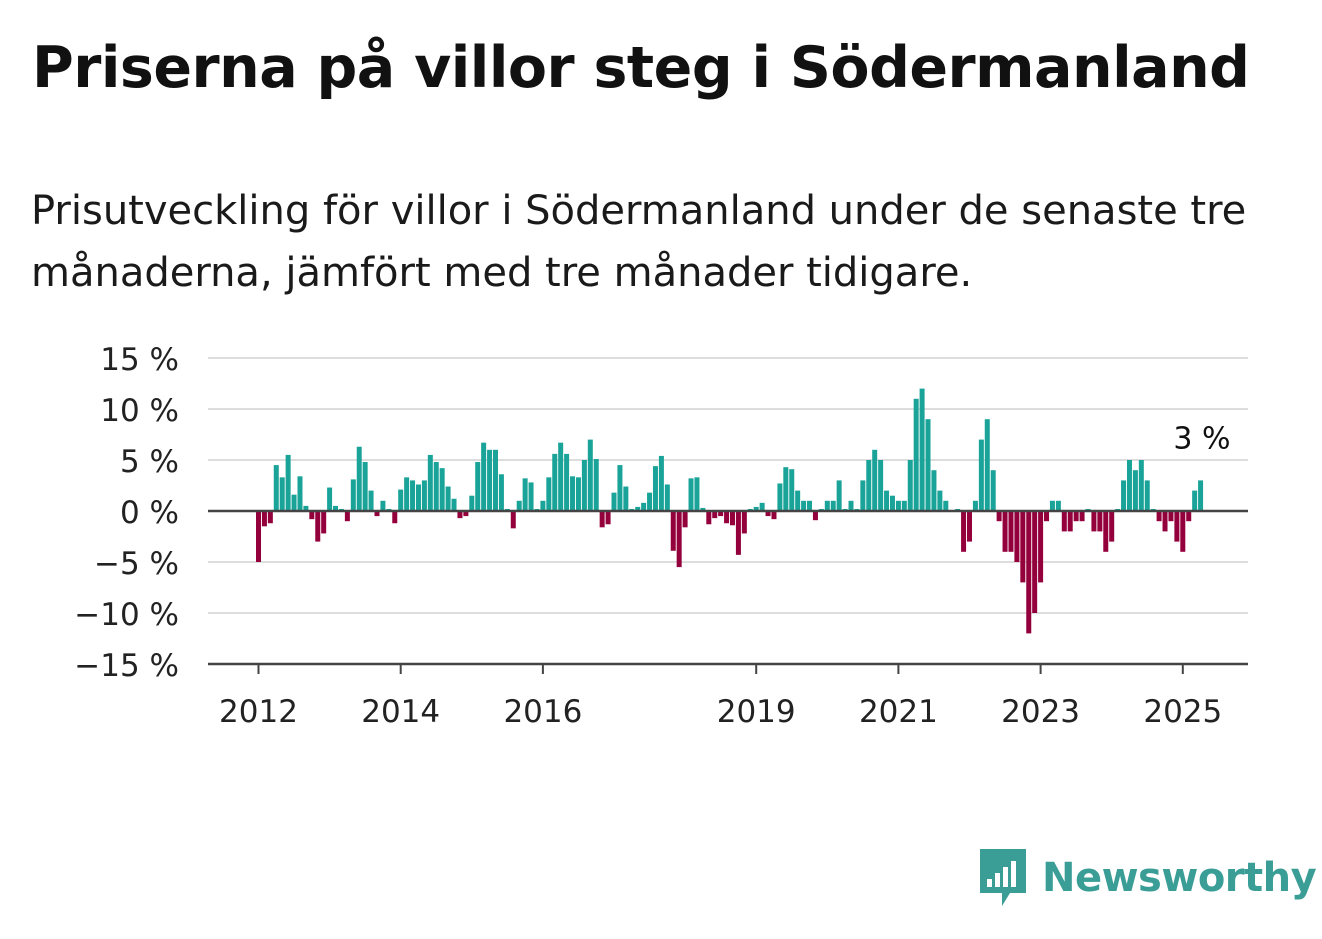 Image resolution: width=1322 pixels, height=939 pixels. What do you see at coordinates (1040, 712) in the screenshot?
I see `x-tick-label: 2023` at bounding box center [1040, 712].